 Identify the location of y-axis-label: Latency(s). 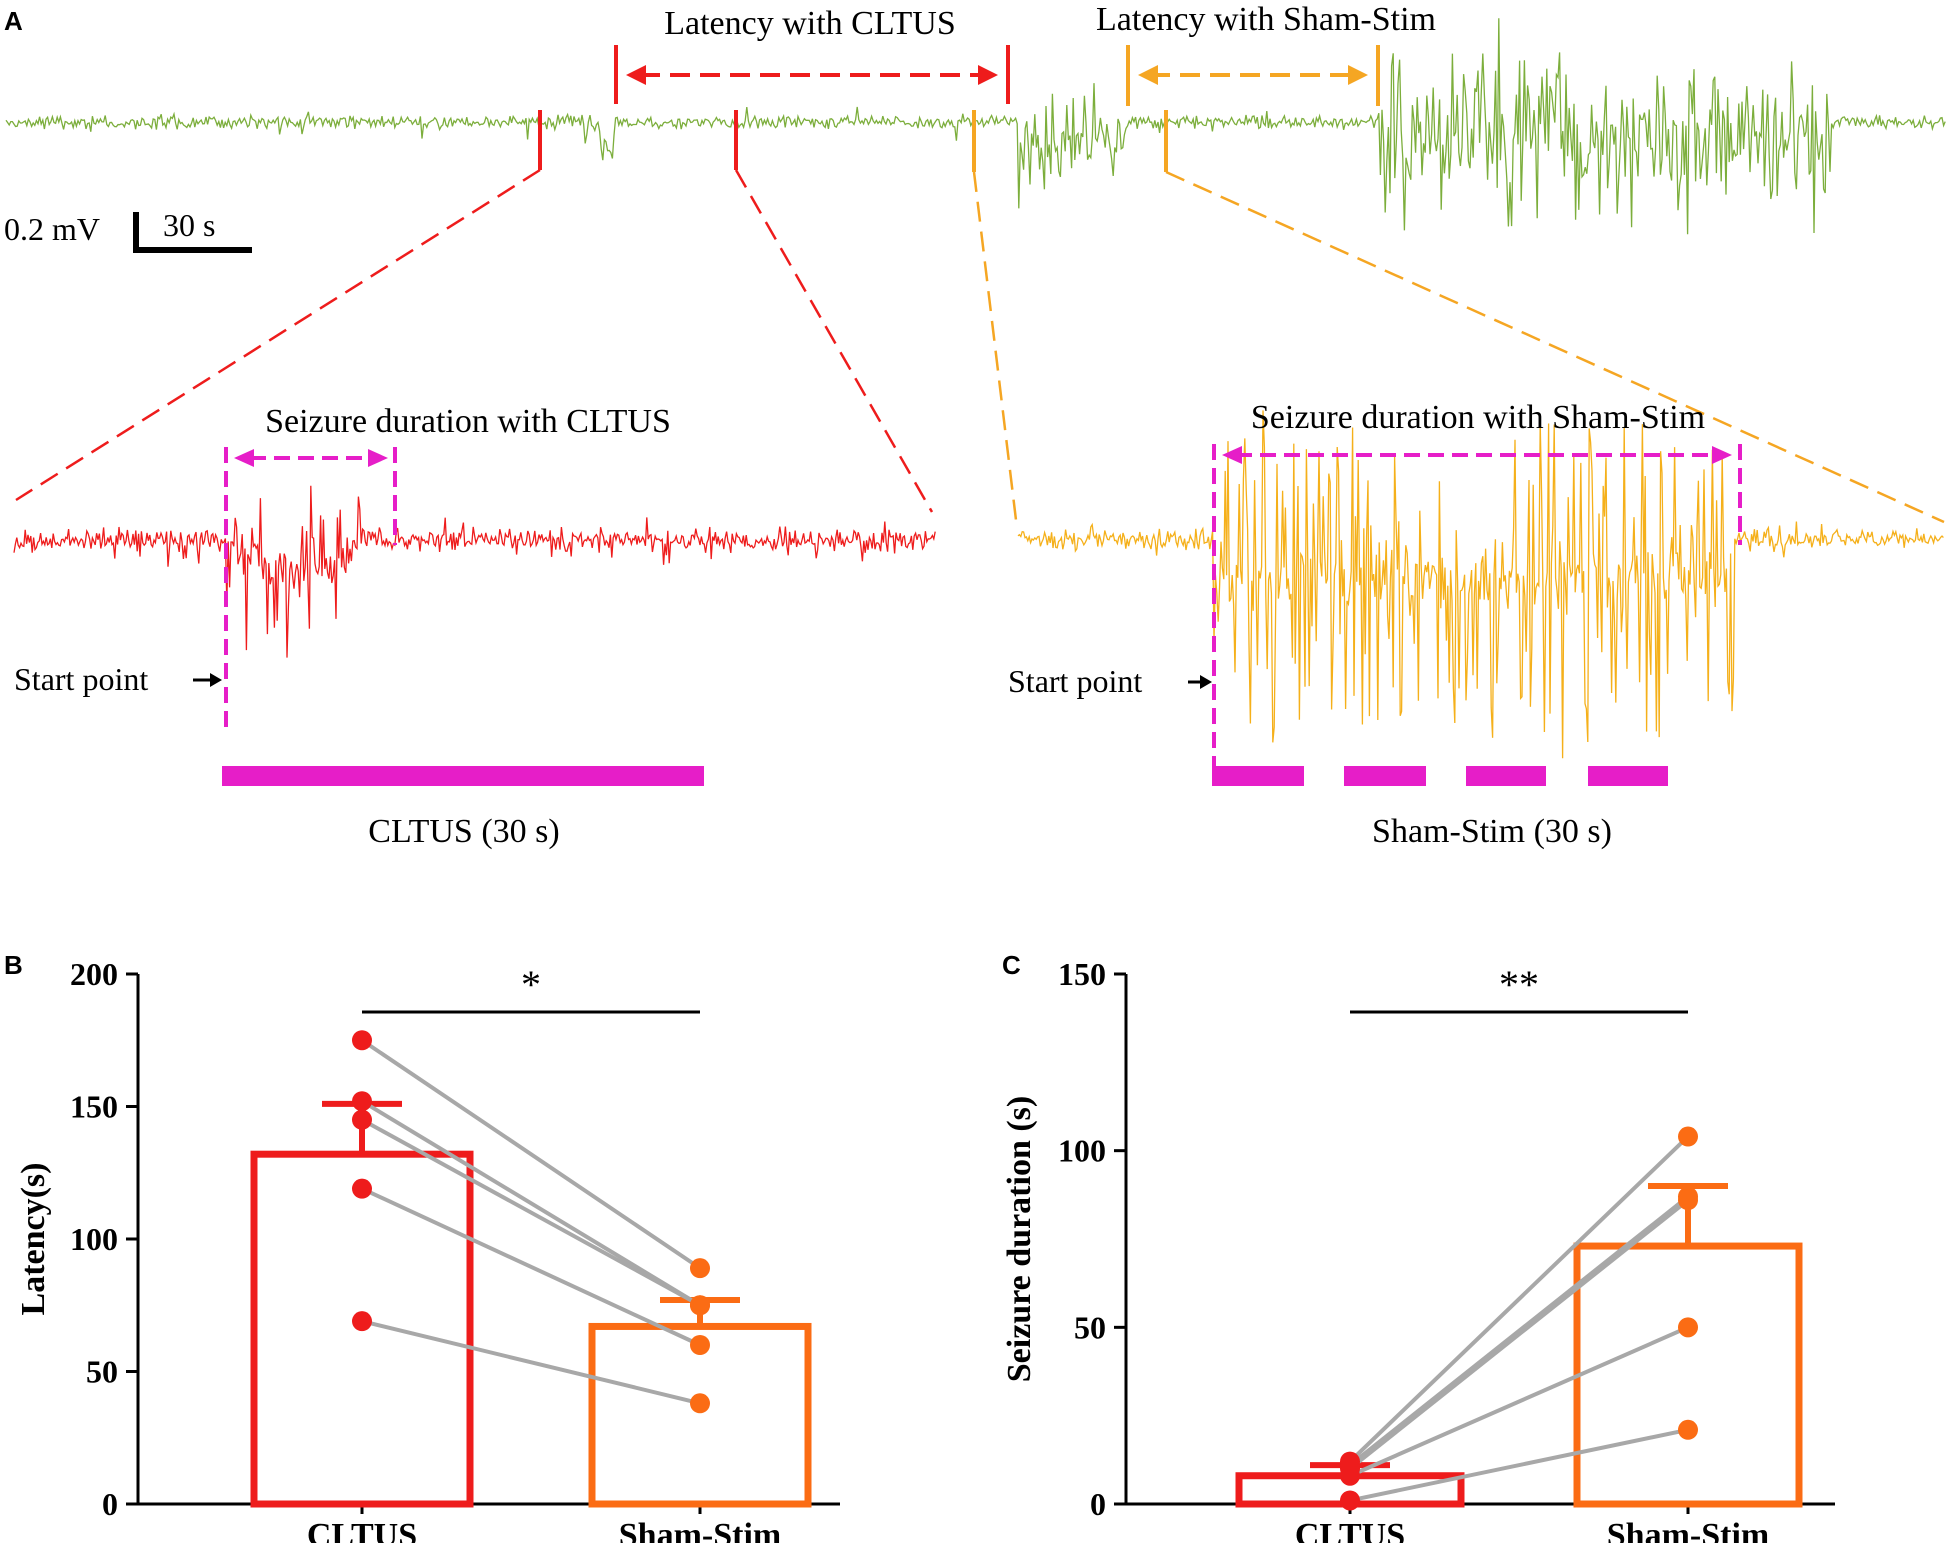
(33, 1239).